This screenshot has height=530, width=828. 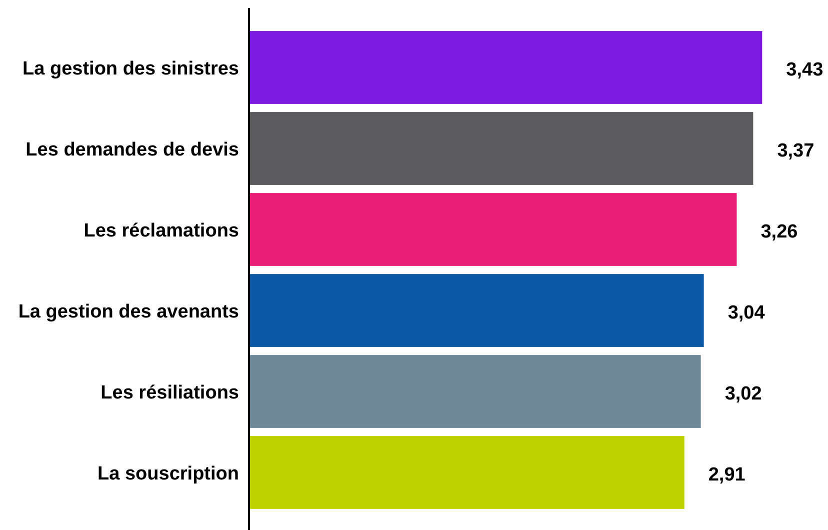 What do you see at coordinates (169, 393) in the screenshot?
I see `y-tick-label: Les résiliations` at bounding box center [169, 393].